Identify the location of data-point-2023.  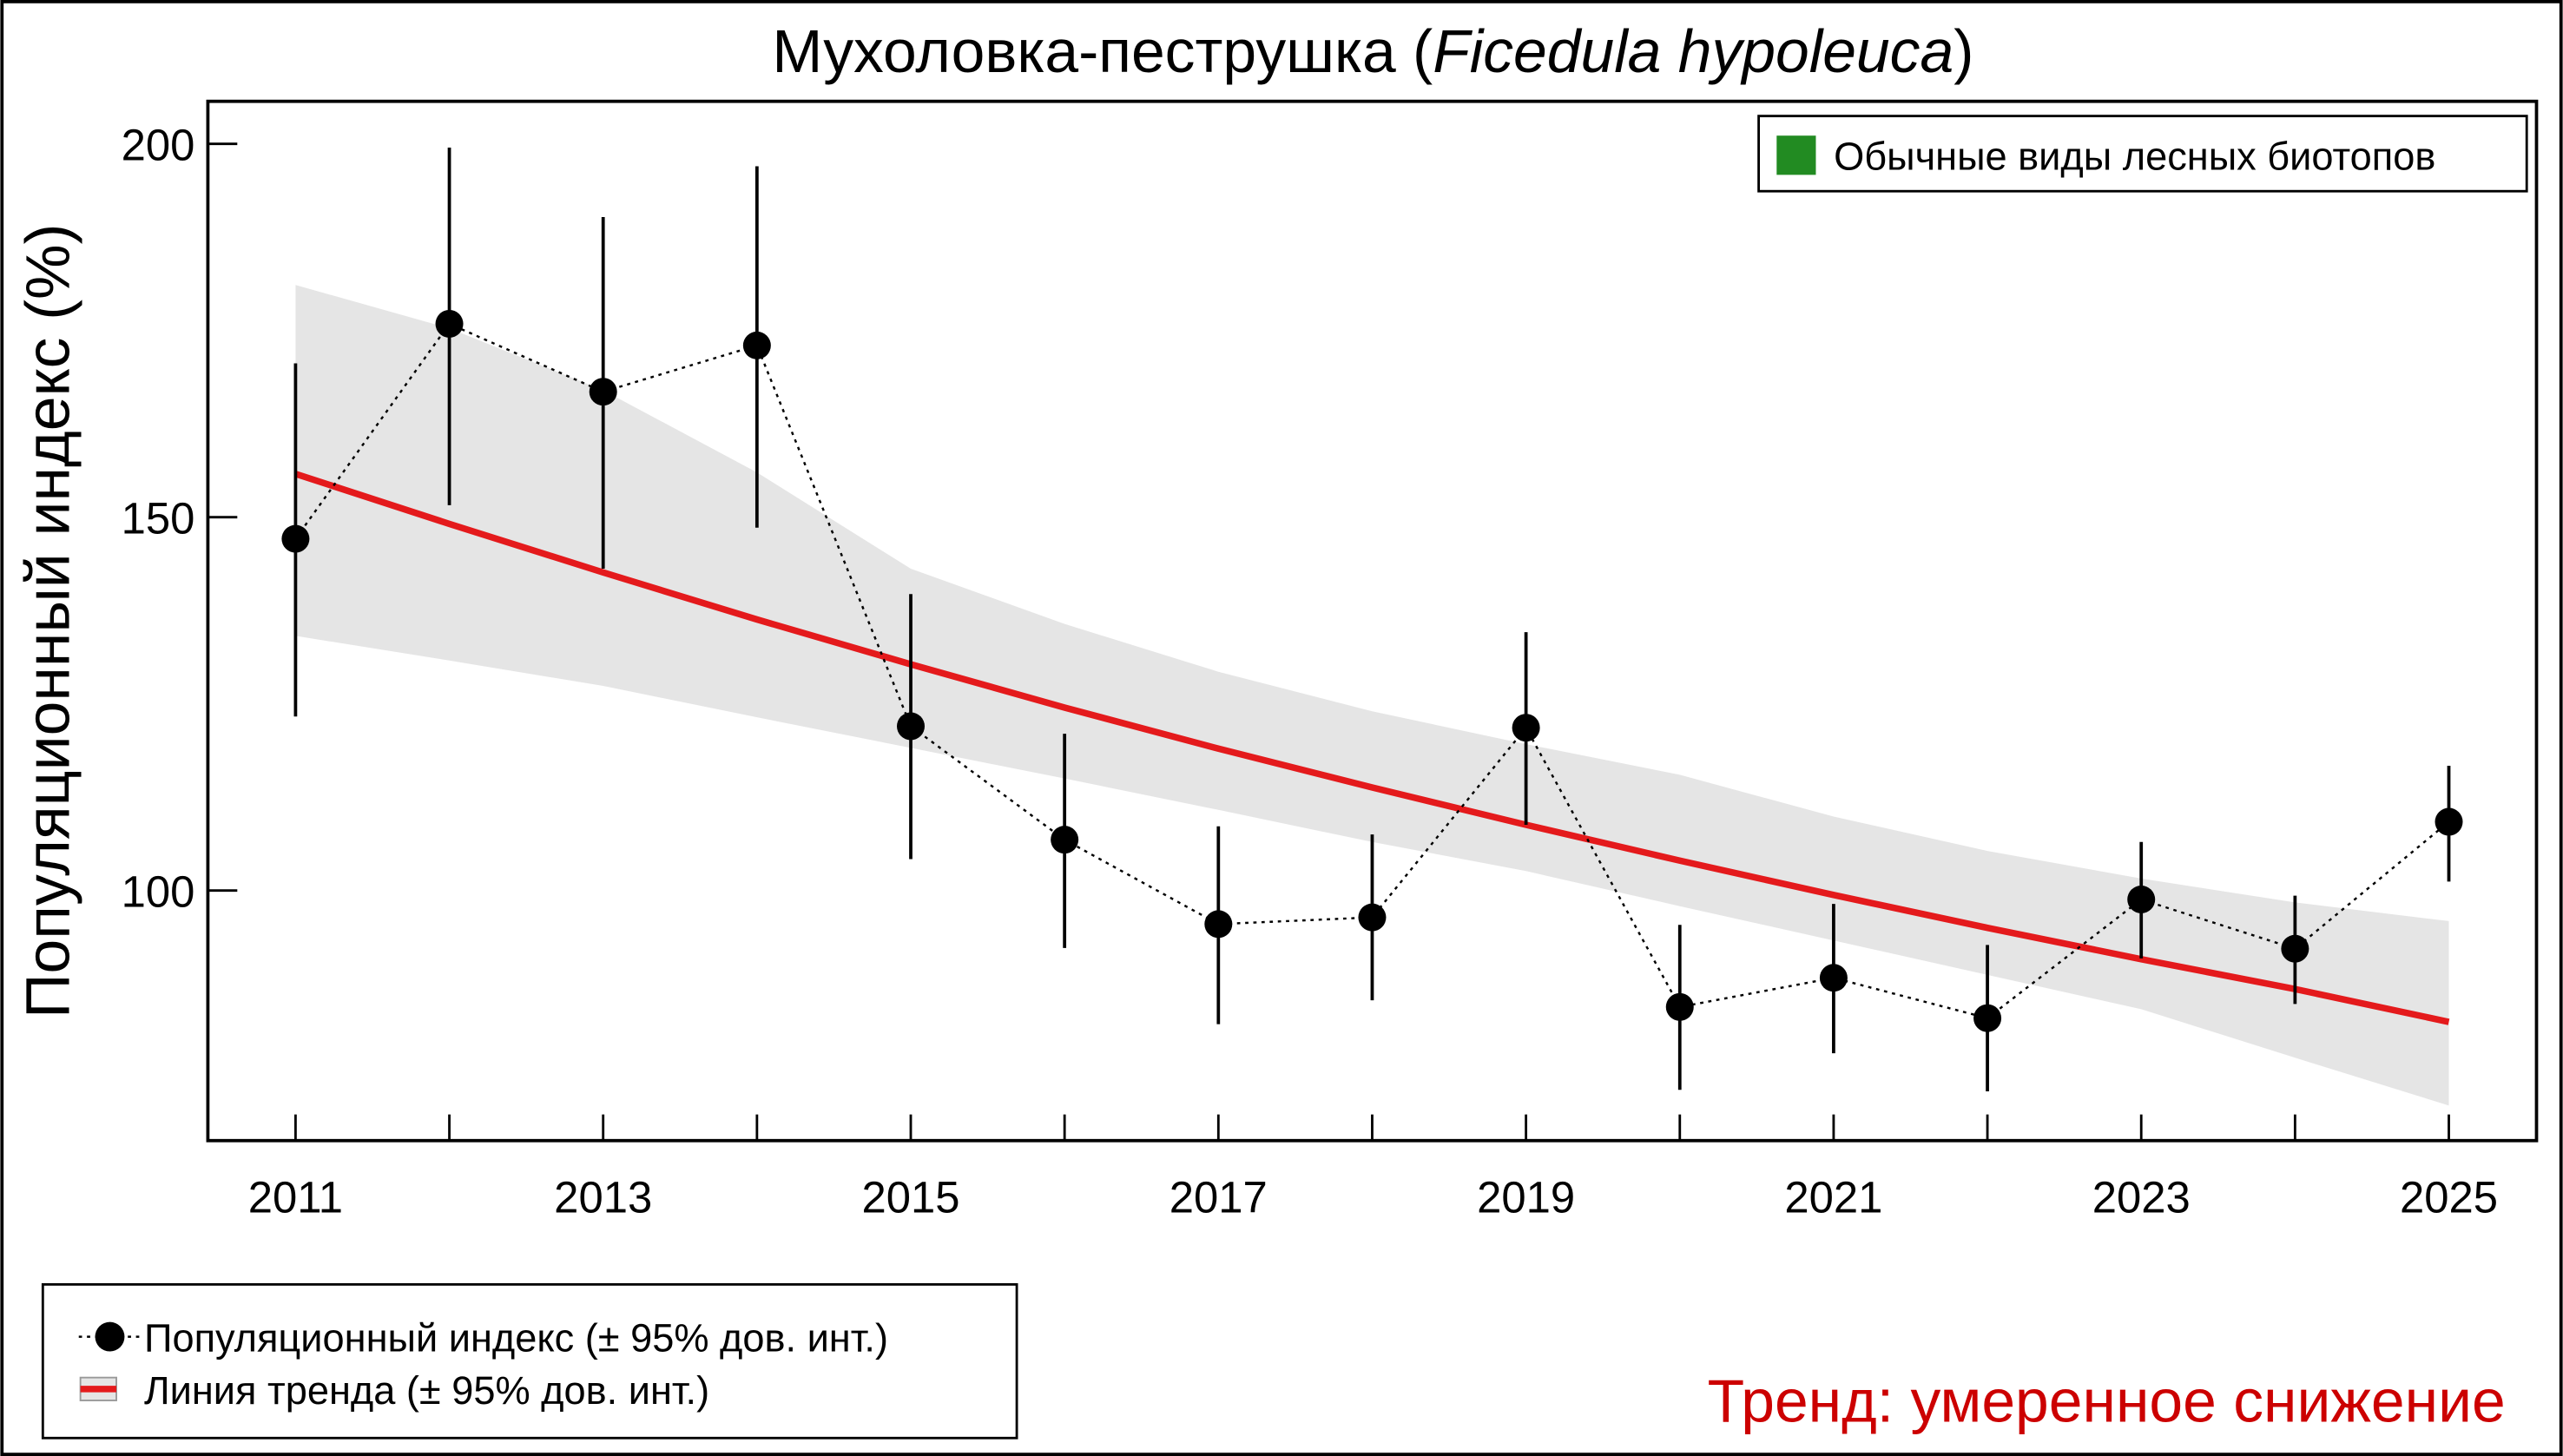
(2141, 899).